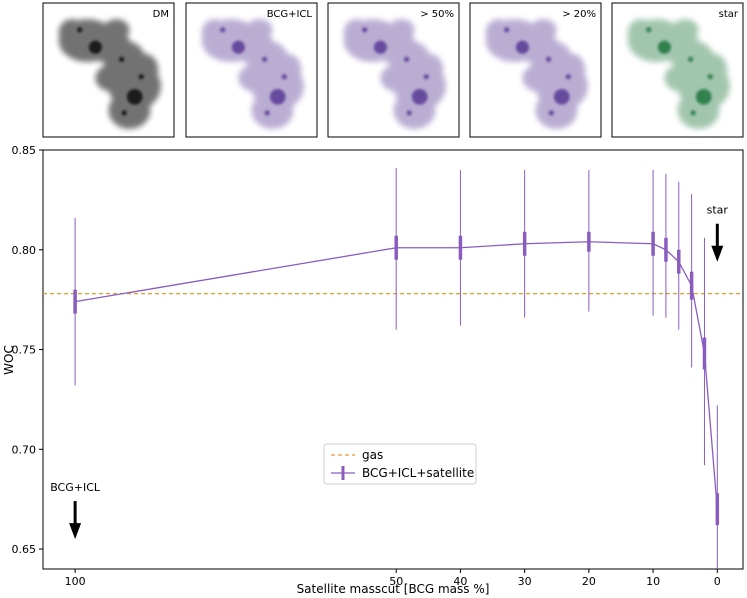  What do you see at coordinates (75, 581) in the screenshot?
I see `x-tick-label: 100` at bounding box center [75, 581].